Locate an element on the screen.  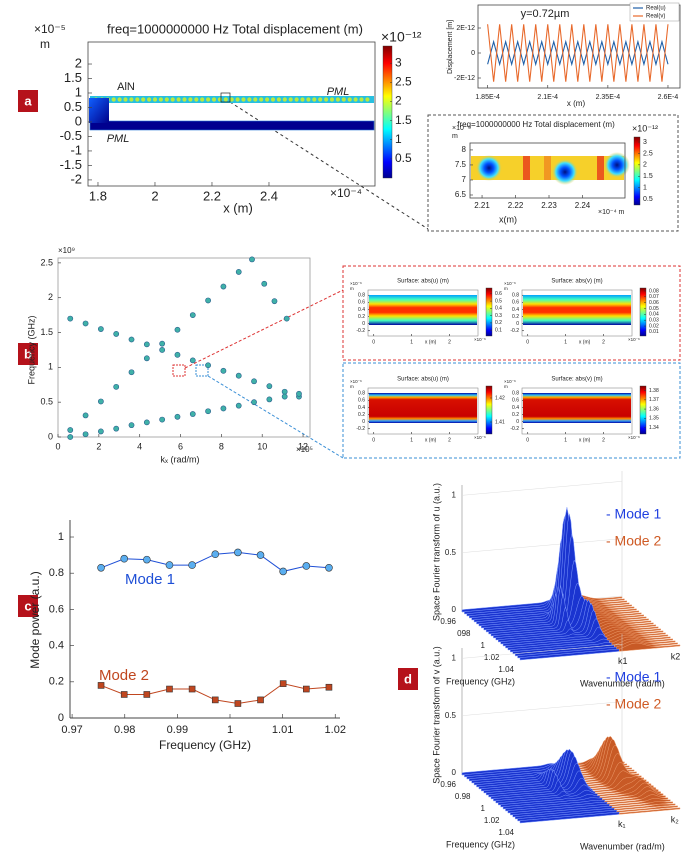
plot-frame is located at coordinates (423, 411).